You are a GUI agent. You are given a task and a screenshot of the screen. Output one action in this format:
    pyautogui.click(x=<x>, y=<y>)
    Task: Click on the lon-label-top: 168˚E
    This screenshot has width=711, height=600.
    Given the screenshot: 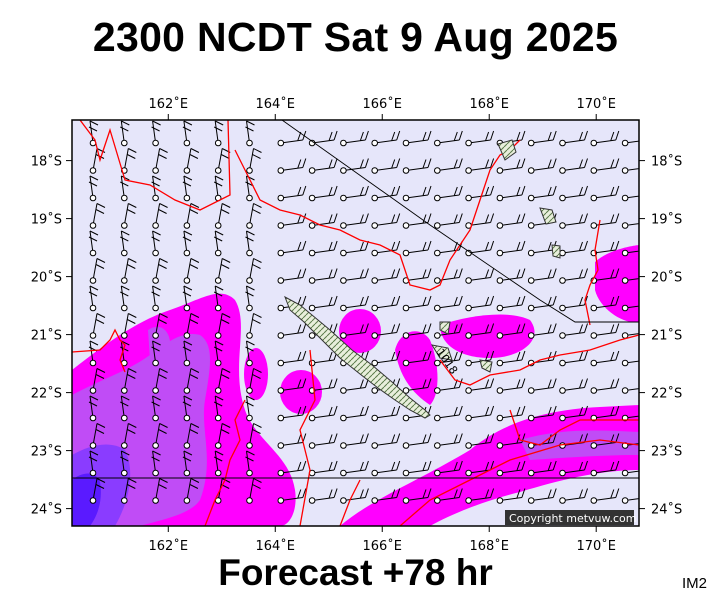 What is the action you would take?
    pyautogui.click(x=489, y=104)
    